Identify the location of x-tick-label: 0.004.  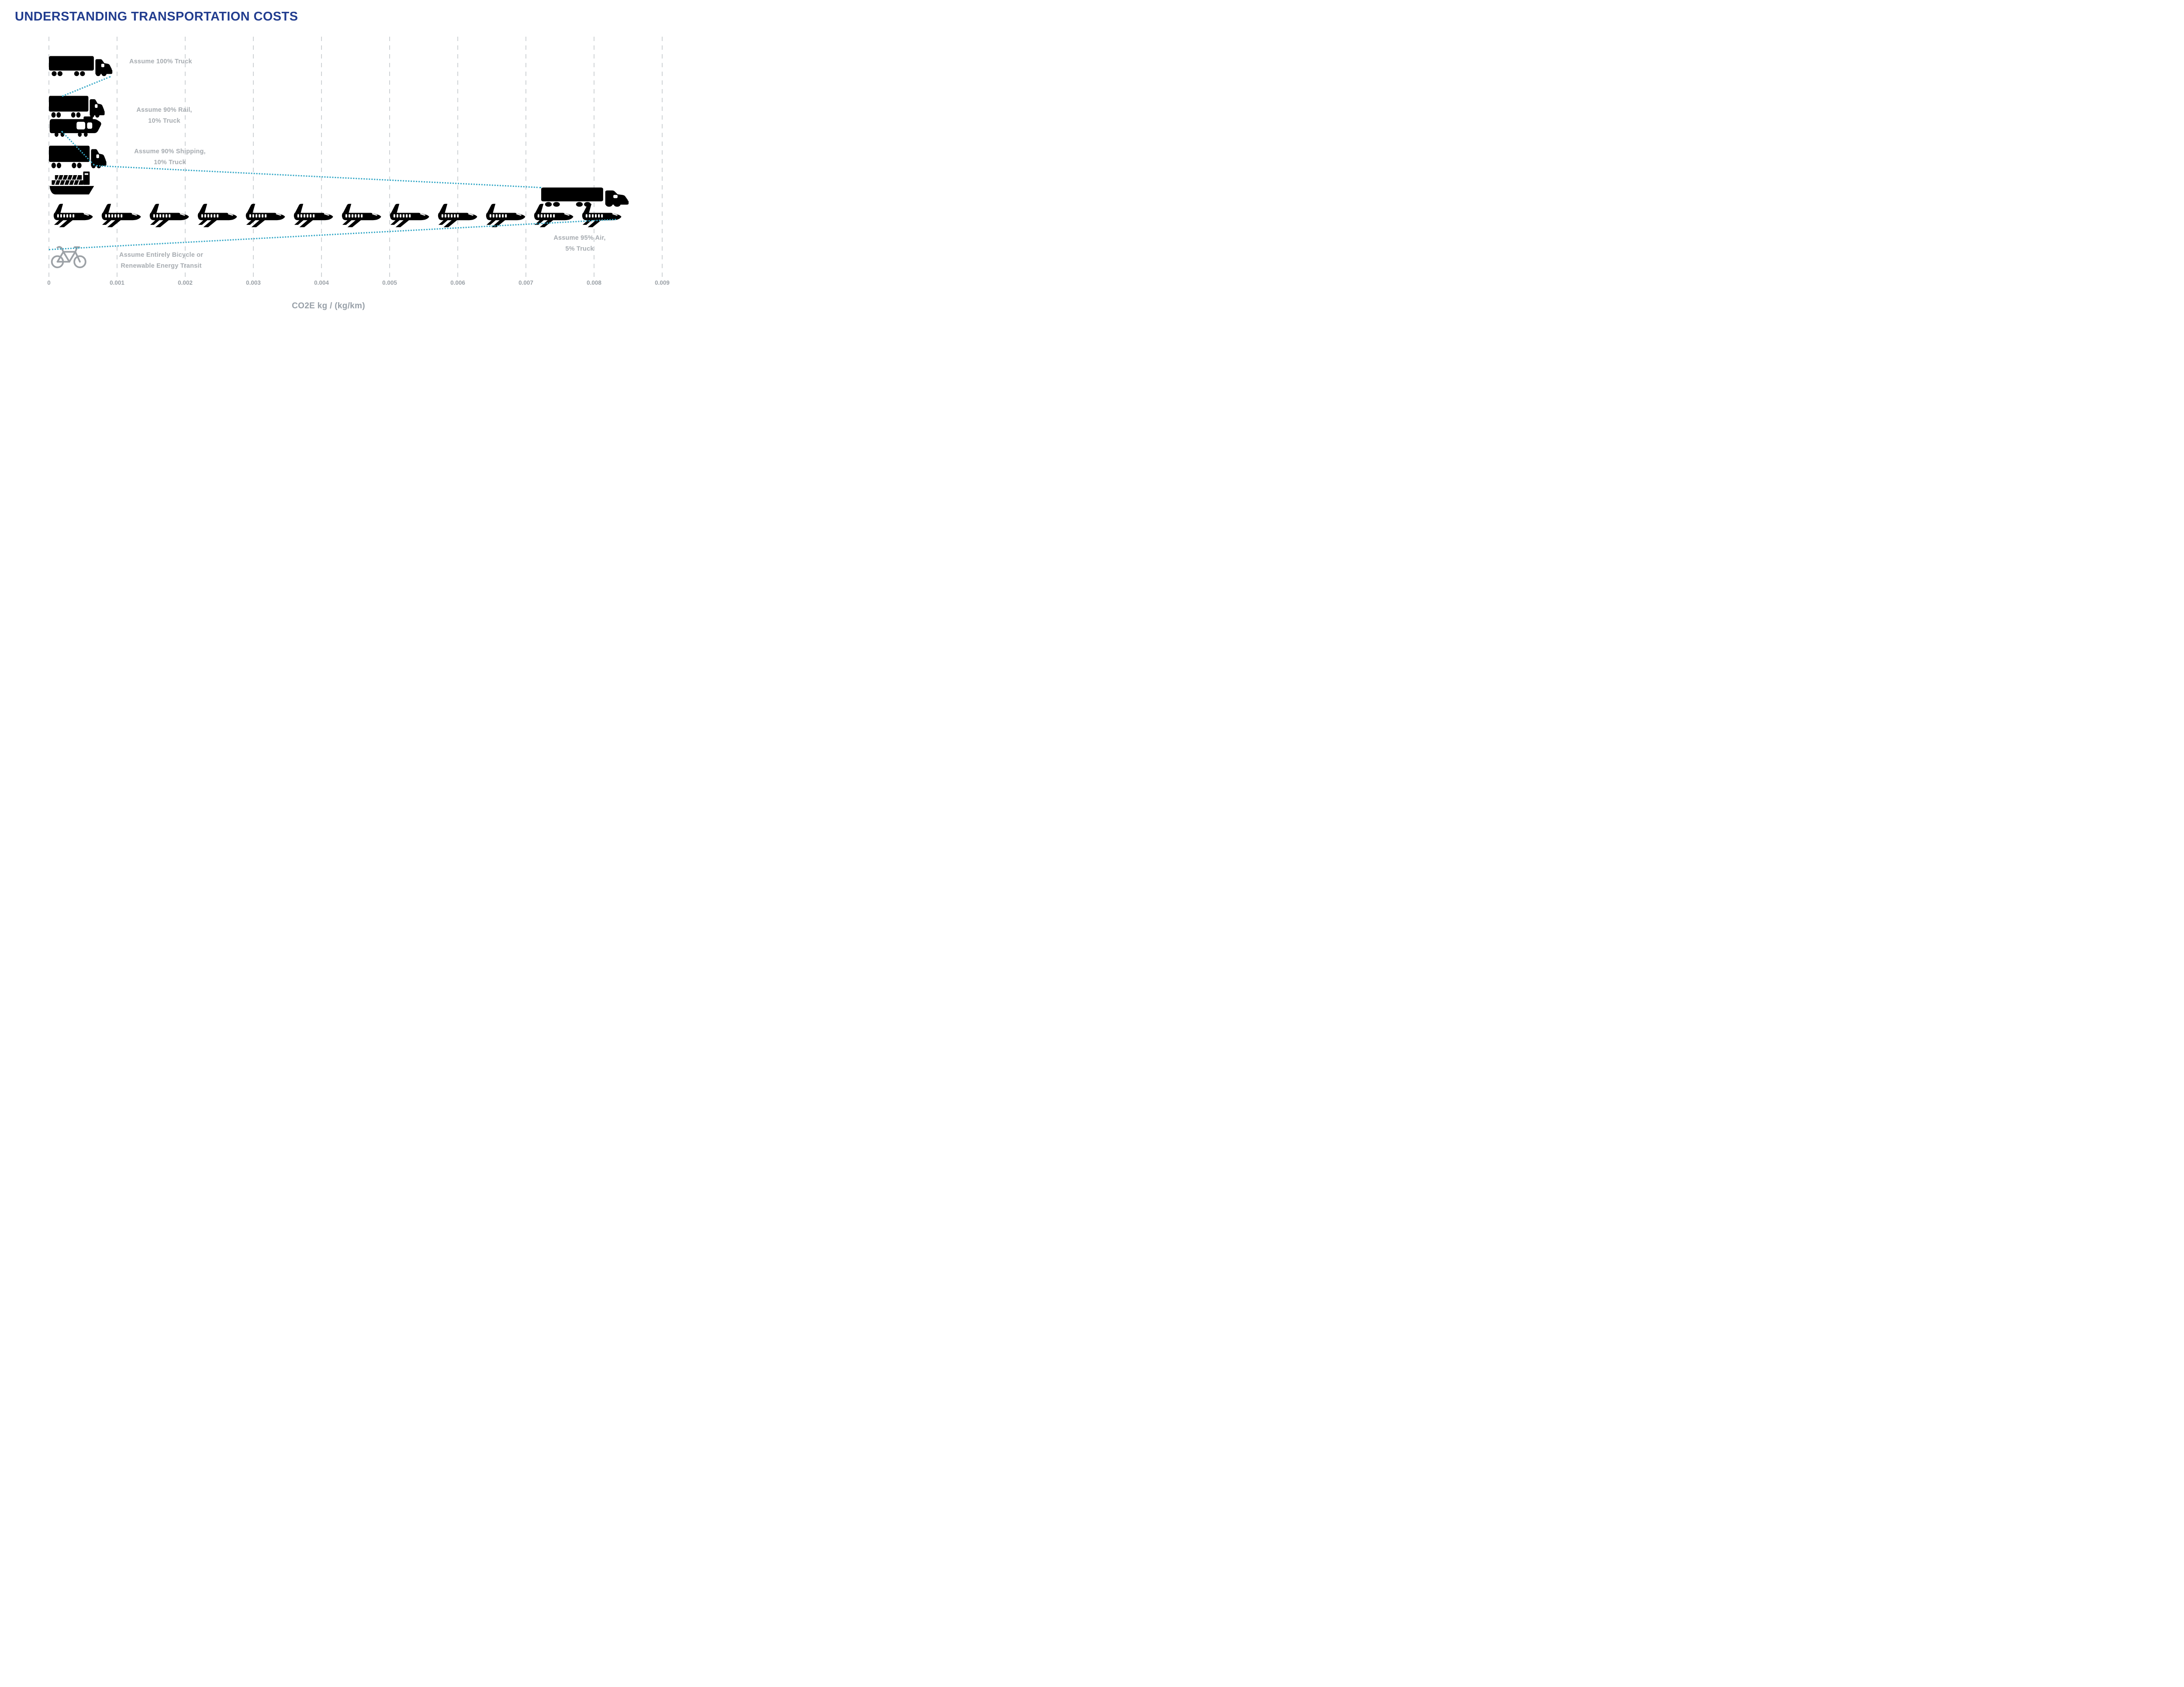
(321, 282).